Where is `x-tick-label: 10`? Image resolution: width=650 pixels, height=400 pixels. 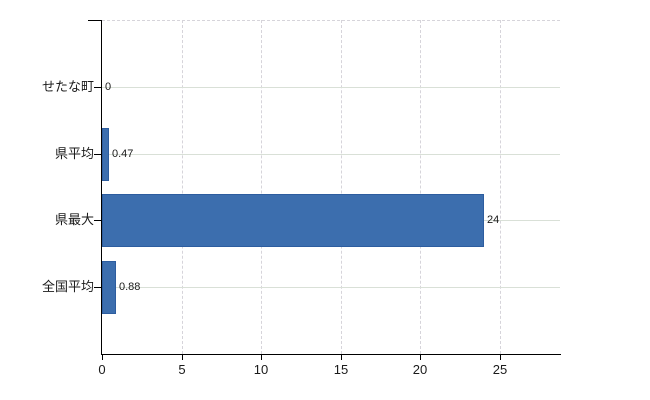 x-tick-label: 10 is located at coordinates (261, 369).